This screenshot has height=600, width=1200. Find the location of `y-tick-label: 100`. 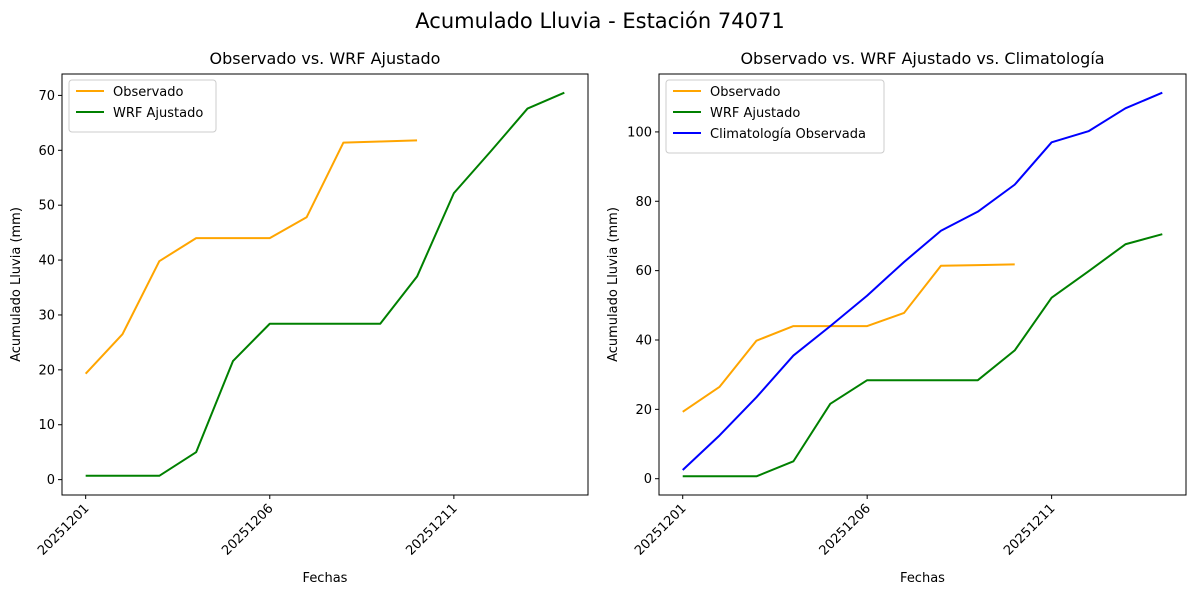

y-tick-label: 100 is located at coordinates (639, 132).